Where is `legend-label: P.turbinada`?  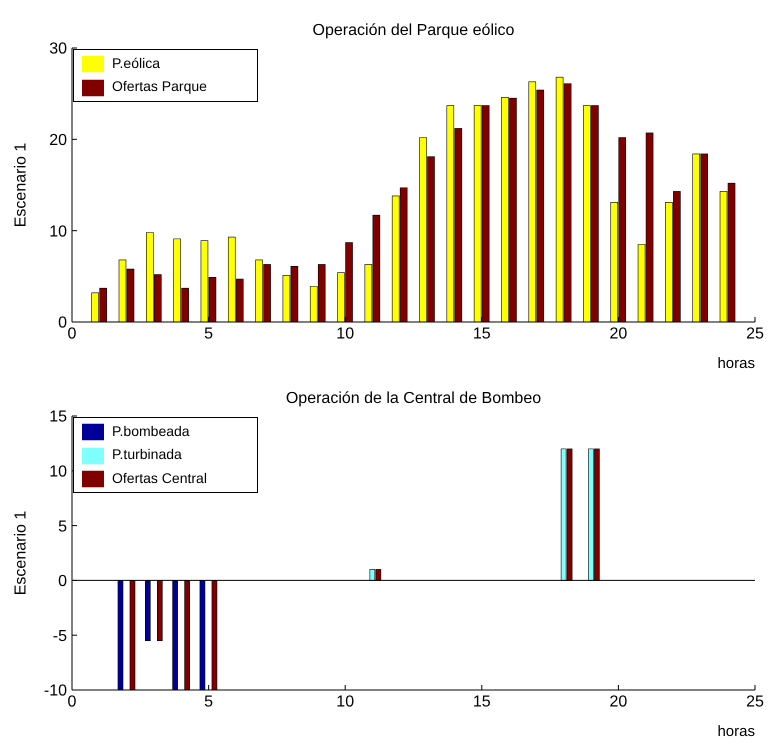 legend-label: P.turbinada is located at coordinates (147, 454).